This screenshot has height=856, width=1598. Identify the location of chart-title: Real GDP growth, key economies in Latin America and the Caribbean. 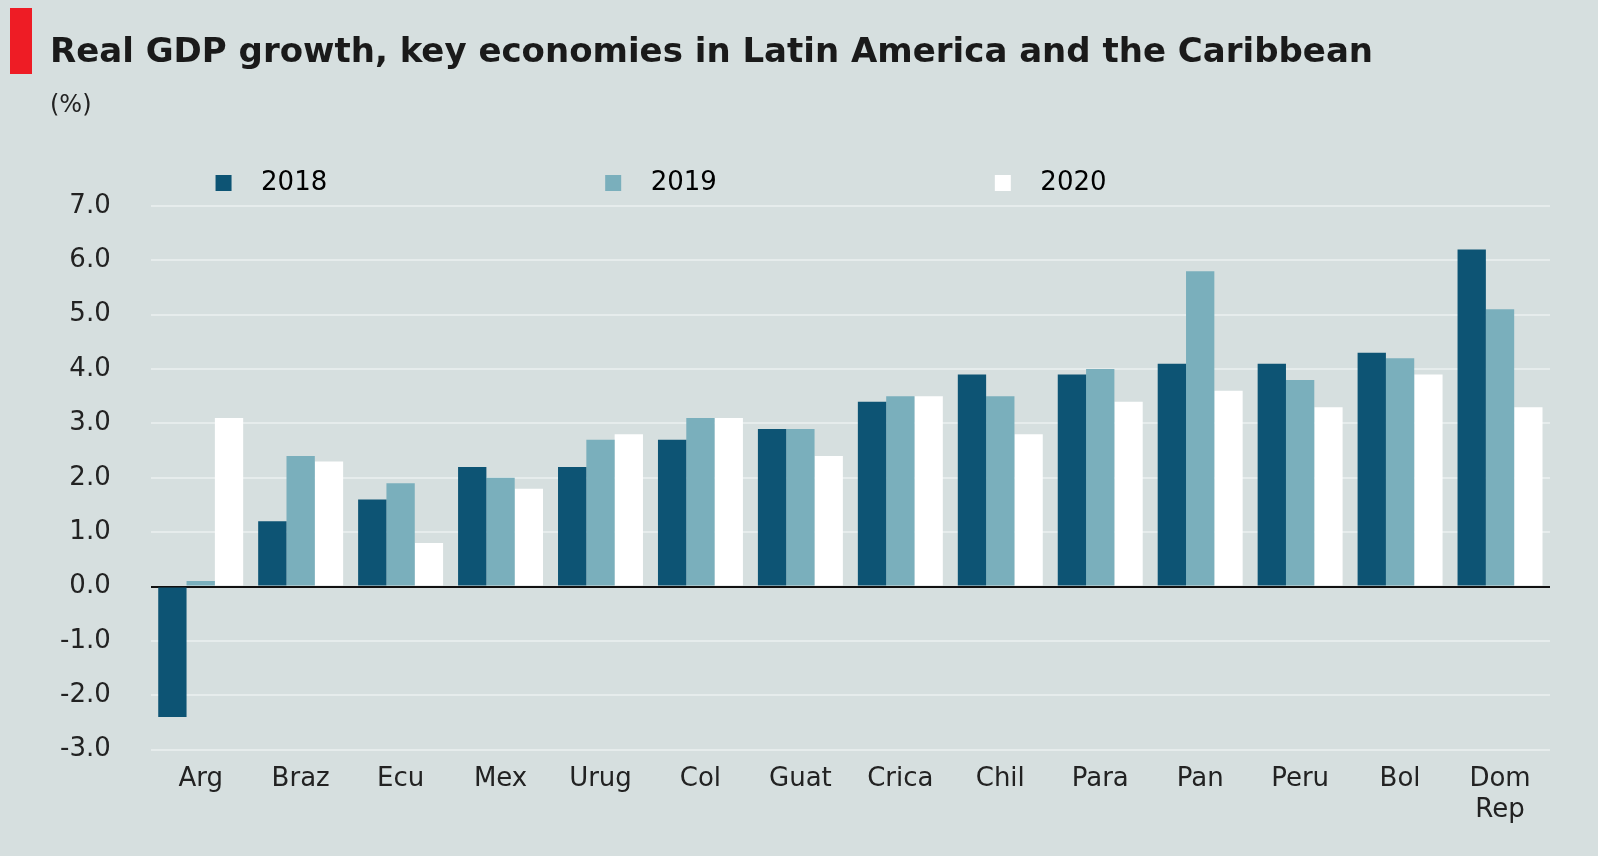
(712, 50).